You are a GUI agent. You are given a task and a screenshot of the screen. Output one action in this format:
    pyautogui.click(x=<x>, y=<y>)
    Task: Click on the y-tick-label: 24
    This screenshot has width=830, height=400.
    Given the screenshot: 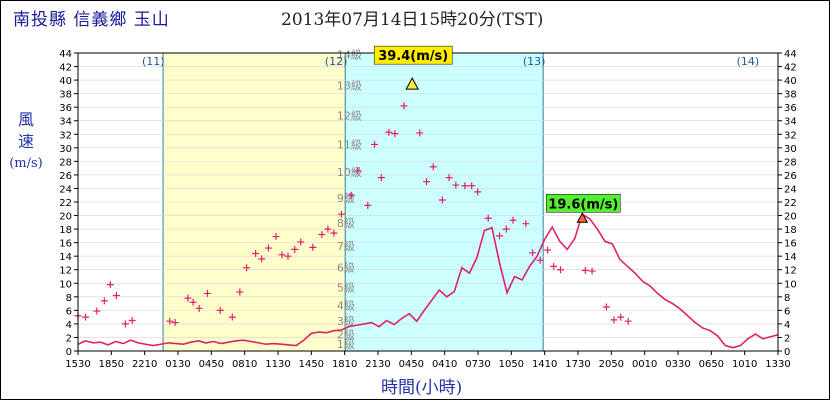 What is the action you would take?
    pyautogui.click(x=65, y=189)
    